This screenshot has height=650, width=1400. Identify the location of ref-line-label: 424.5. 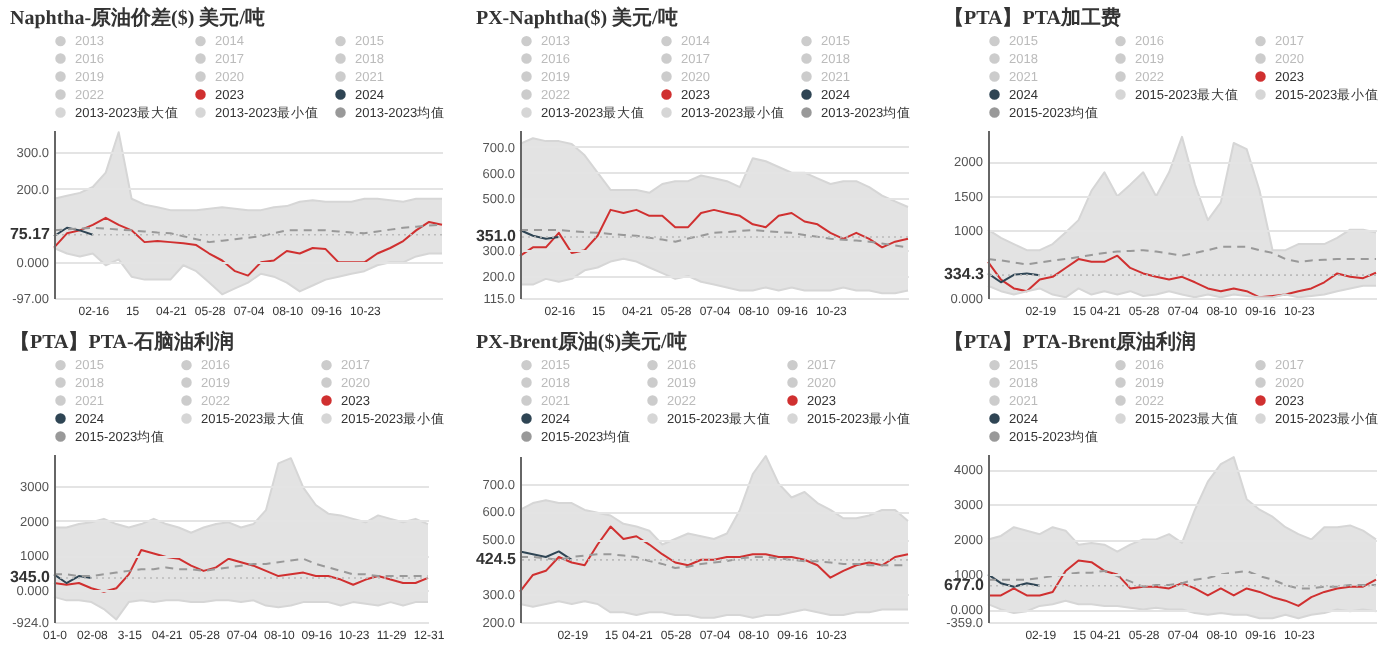
(496, 558).